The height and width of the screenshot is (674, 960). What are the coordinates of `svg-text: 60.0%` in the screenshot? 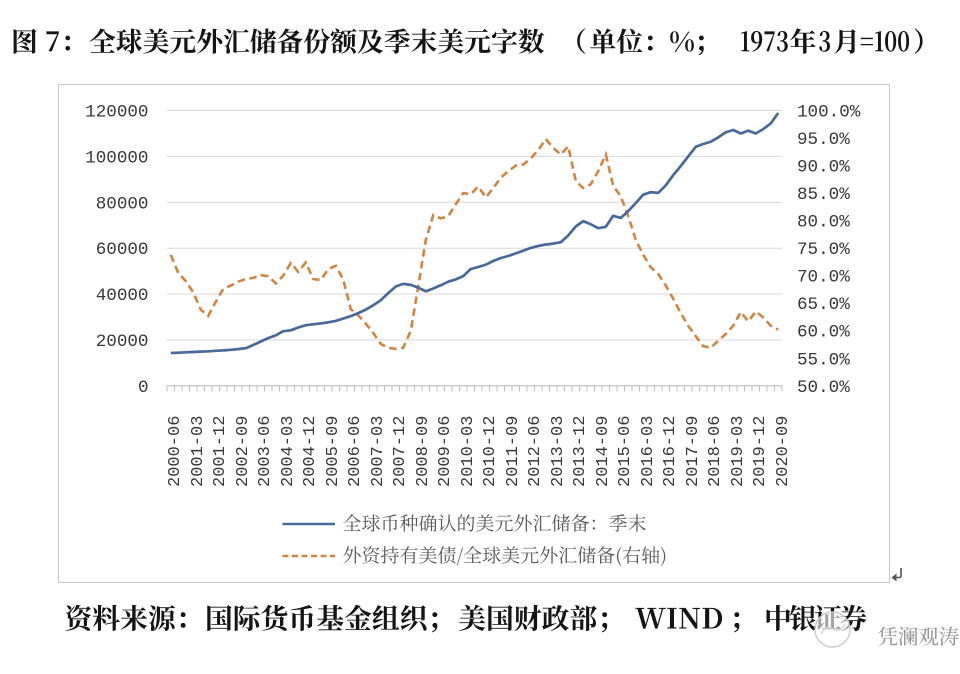 It's located at (823, 333).